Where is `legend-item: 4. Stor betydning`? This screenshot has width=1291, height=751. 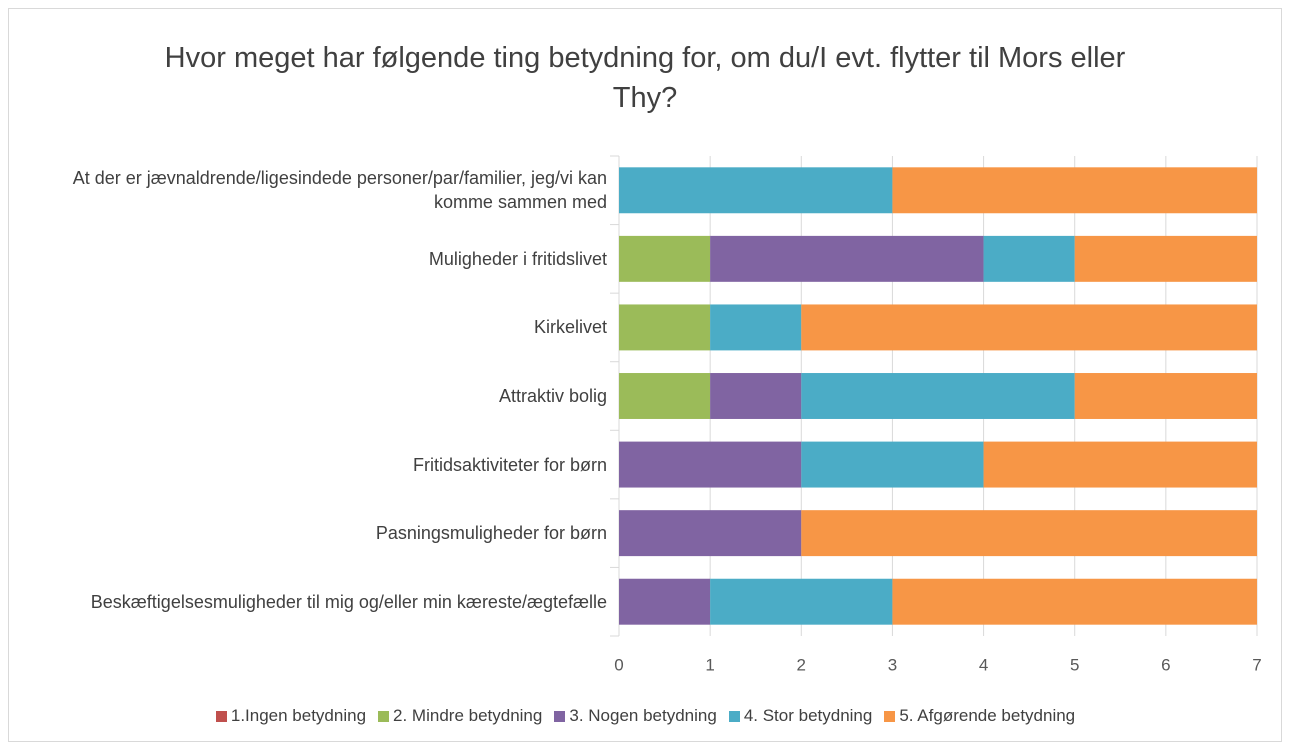 legend-item: 4. Stor betydning is located at coordinates (800, 716).